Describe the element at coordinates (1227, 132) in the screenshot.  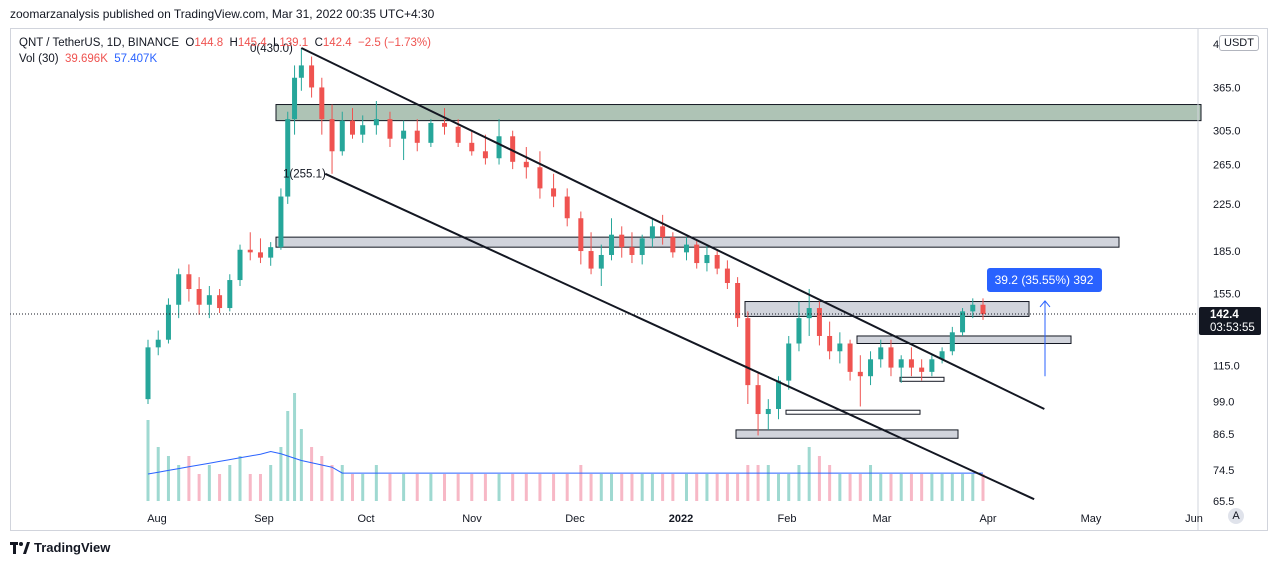
I see `price-tick-label: 305.0` at that location.